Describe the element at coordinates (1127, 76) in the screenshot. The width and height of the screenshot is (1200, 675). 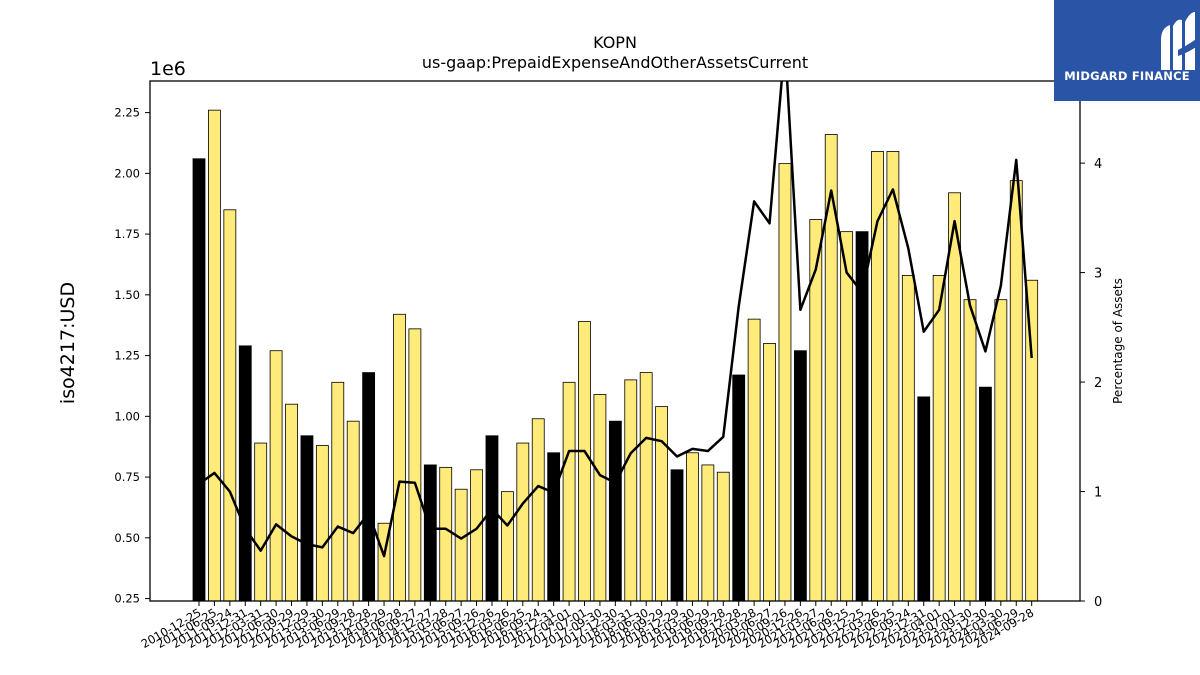
I see `logo-text: MIDGARD FINANCE` at that location.